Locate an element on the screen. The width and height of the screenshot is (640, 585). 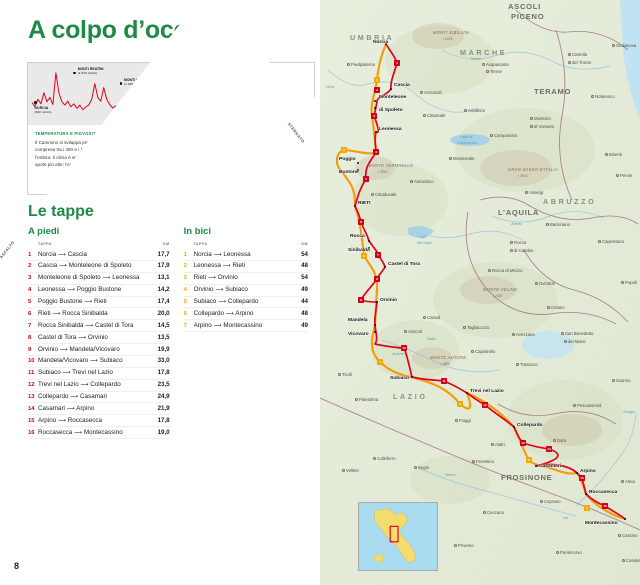
stage-row: 4 Leonessa ⟶ Poggio Bustone 14,2 is located at coordinates (99, 291).